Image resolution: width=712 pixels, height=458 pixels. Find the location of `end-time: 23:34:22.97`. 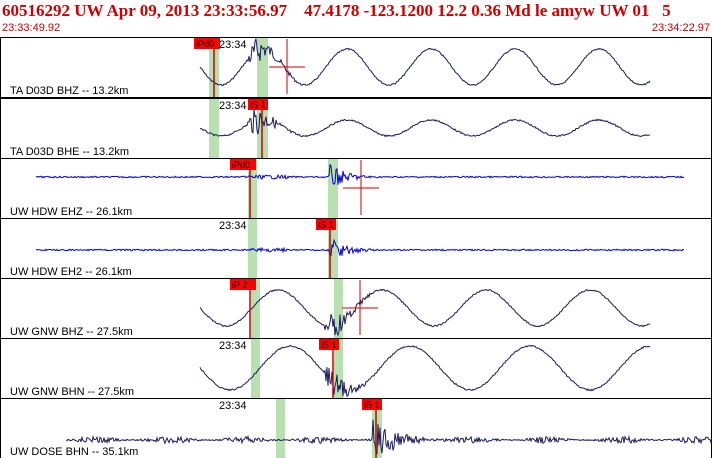

end-time: 23:34:22.97 is located at coordinates (680, 28).